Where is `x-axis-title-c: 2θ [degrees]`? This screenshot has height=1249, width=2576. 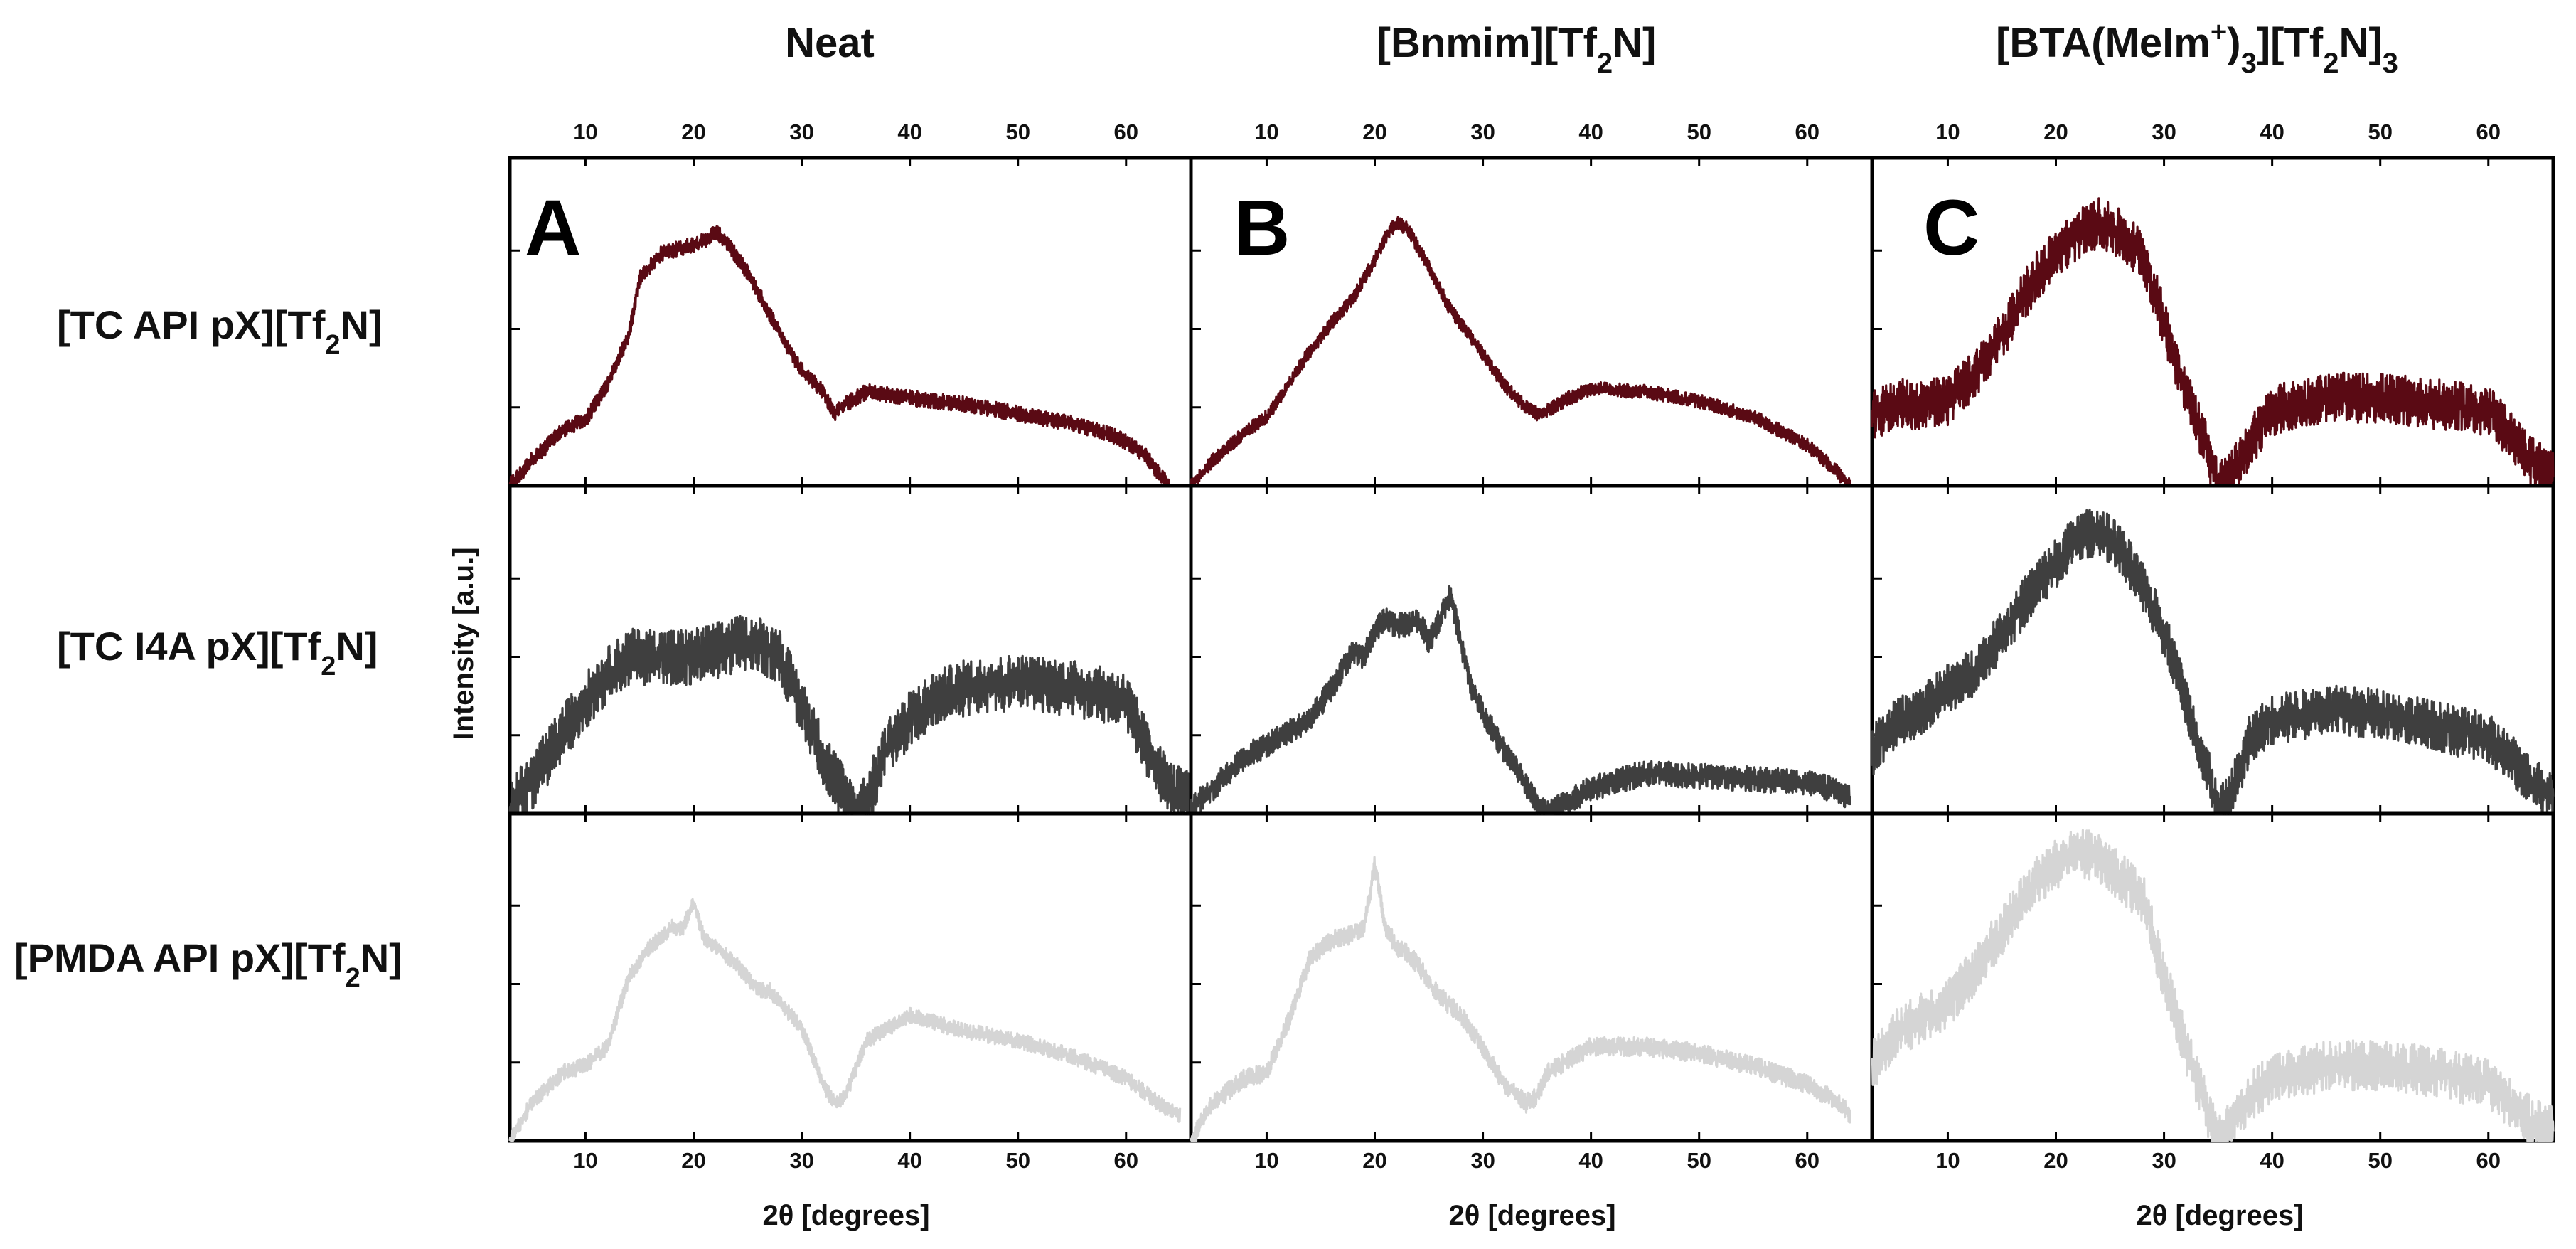
x-axis-title-c: 2θ [degrees] is located at coordinates (2220, 1215).